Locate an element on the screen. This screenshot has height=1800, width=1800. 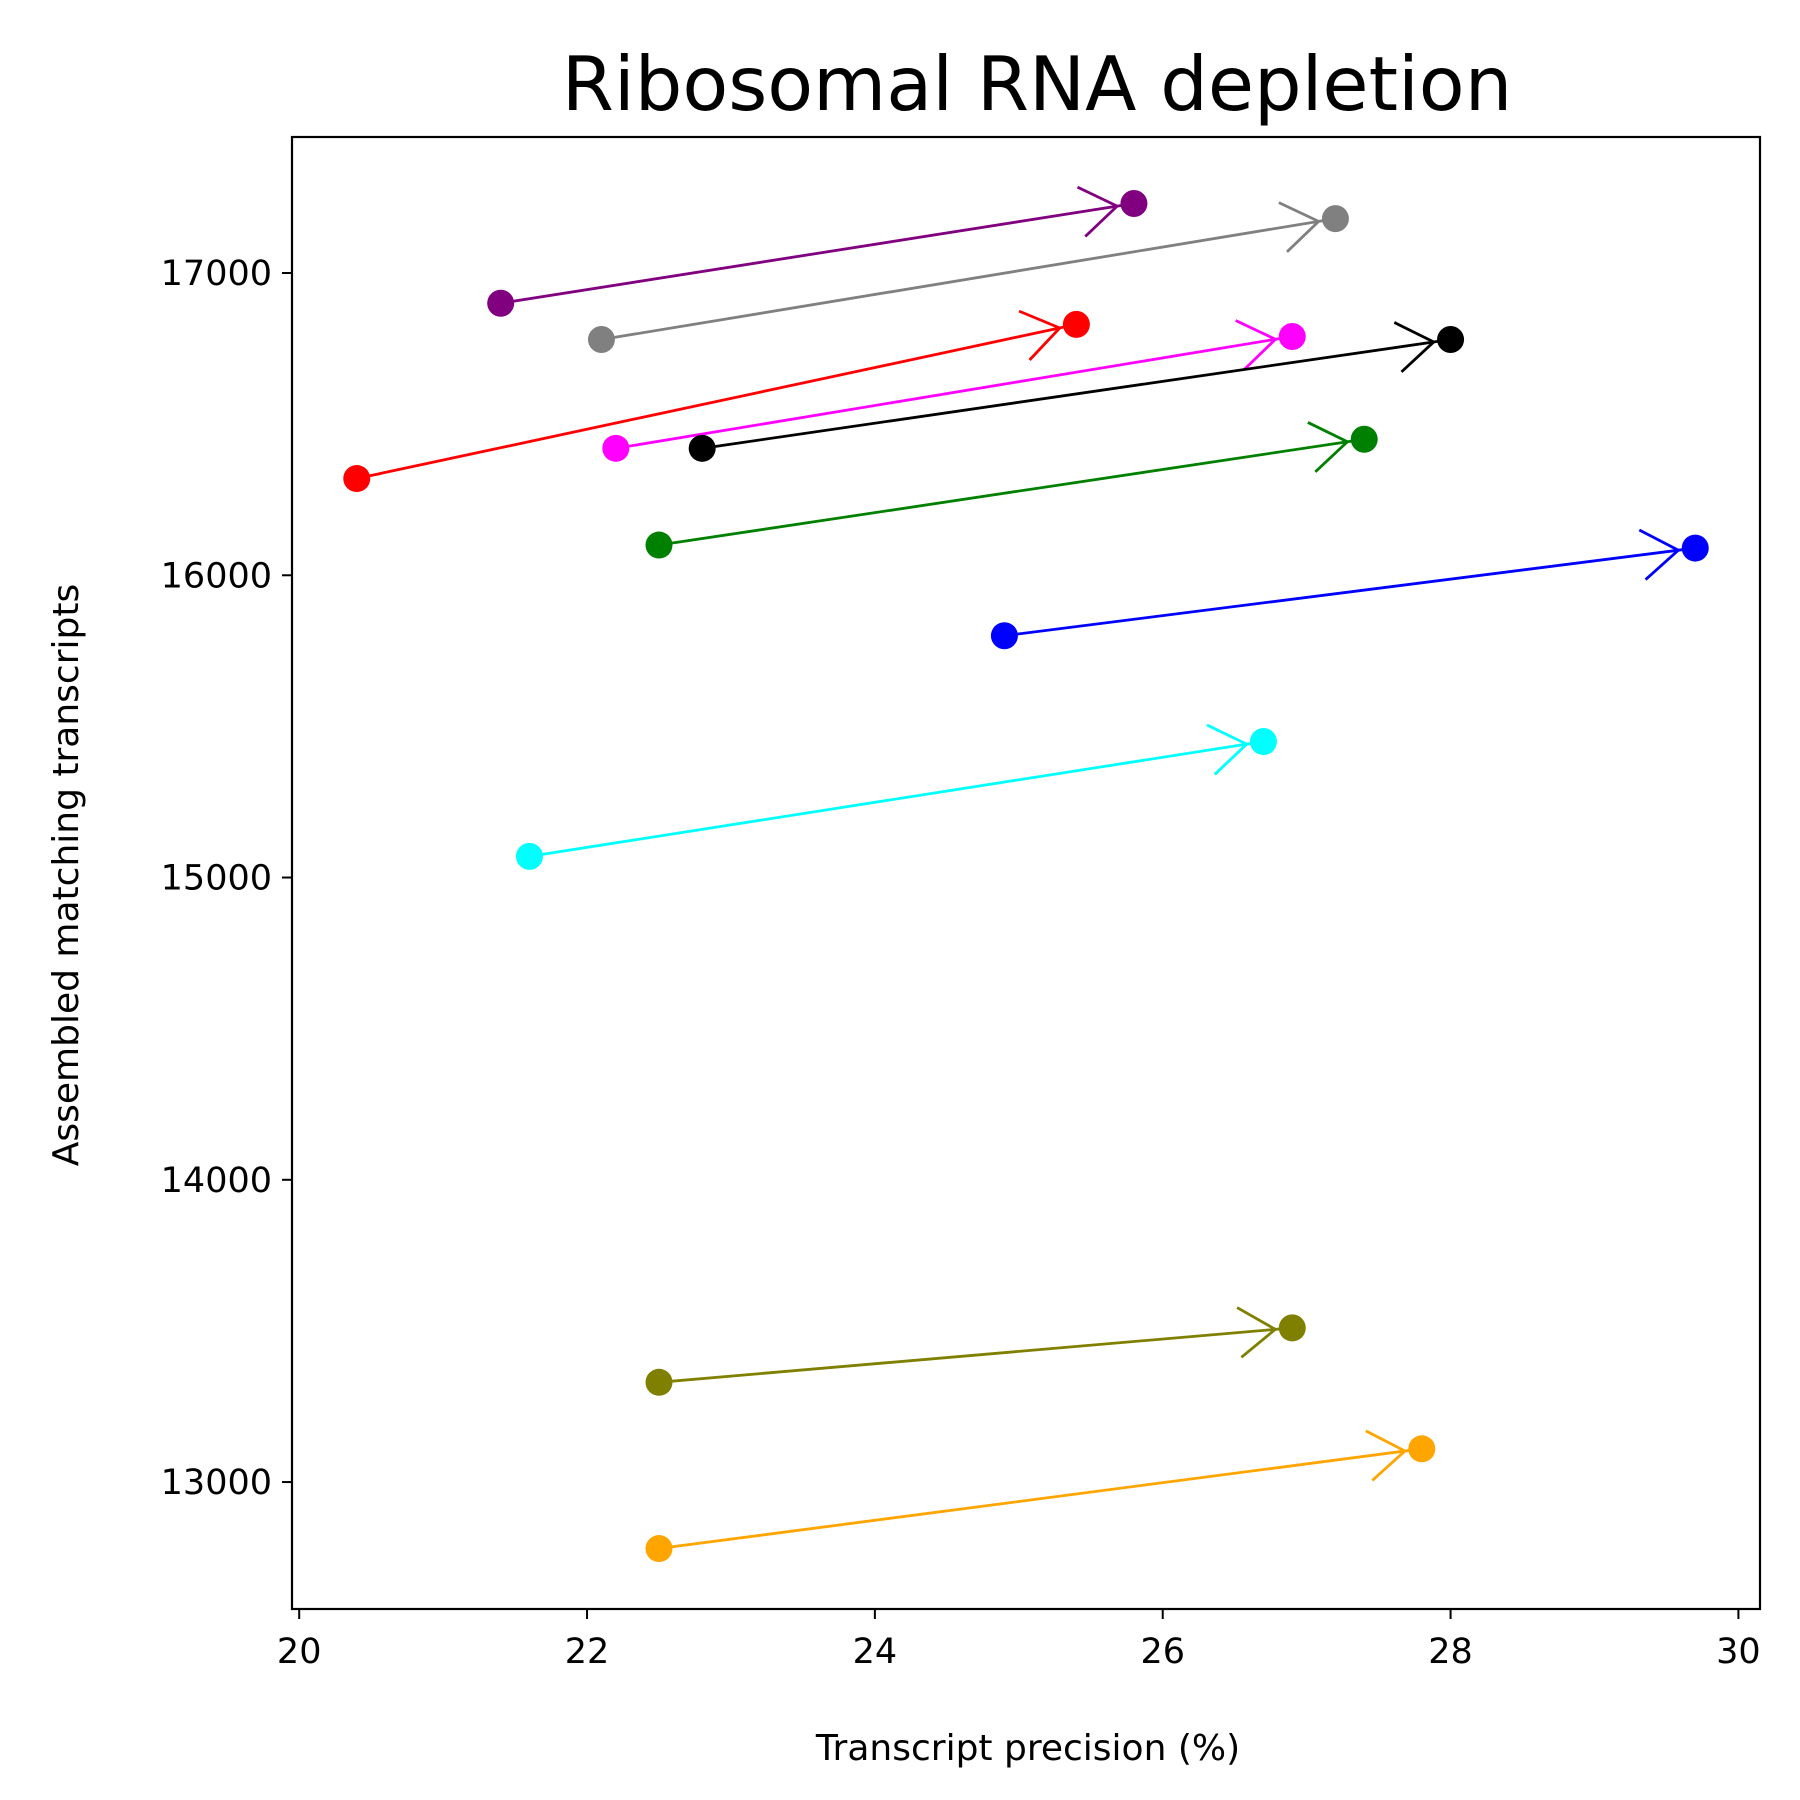
x-tick-label-24: 24 is located at coordinates (875, 1652).